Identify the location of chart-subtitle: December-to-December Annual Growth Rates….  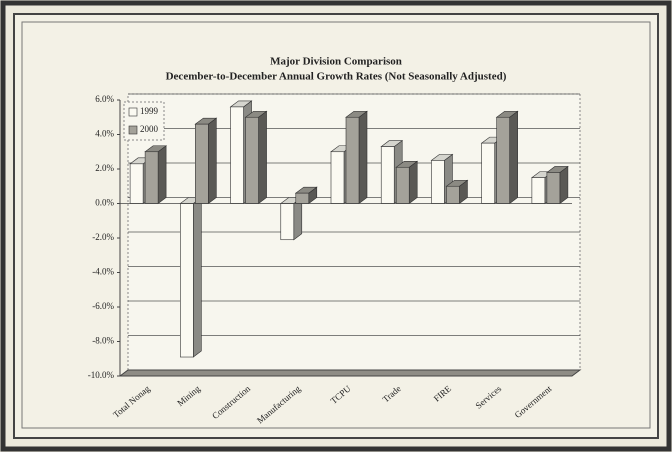
(336, 77).